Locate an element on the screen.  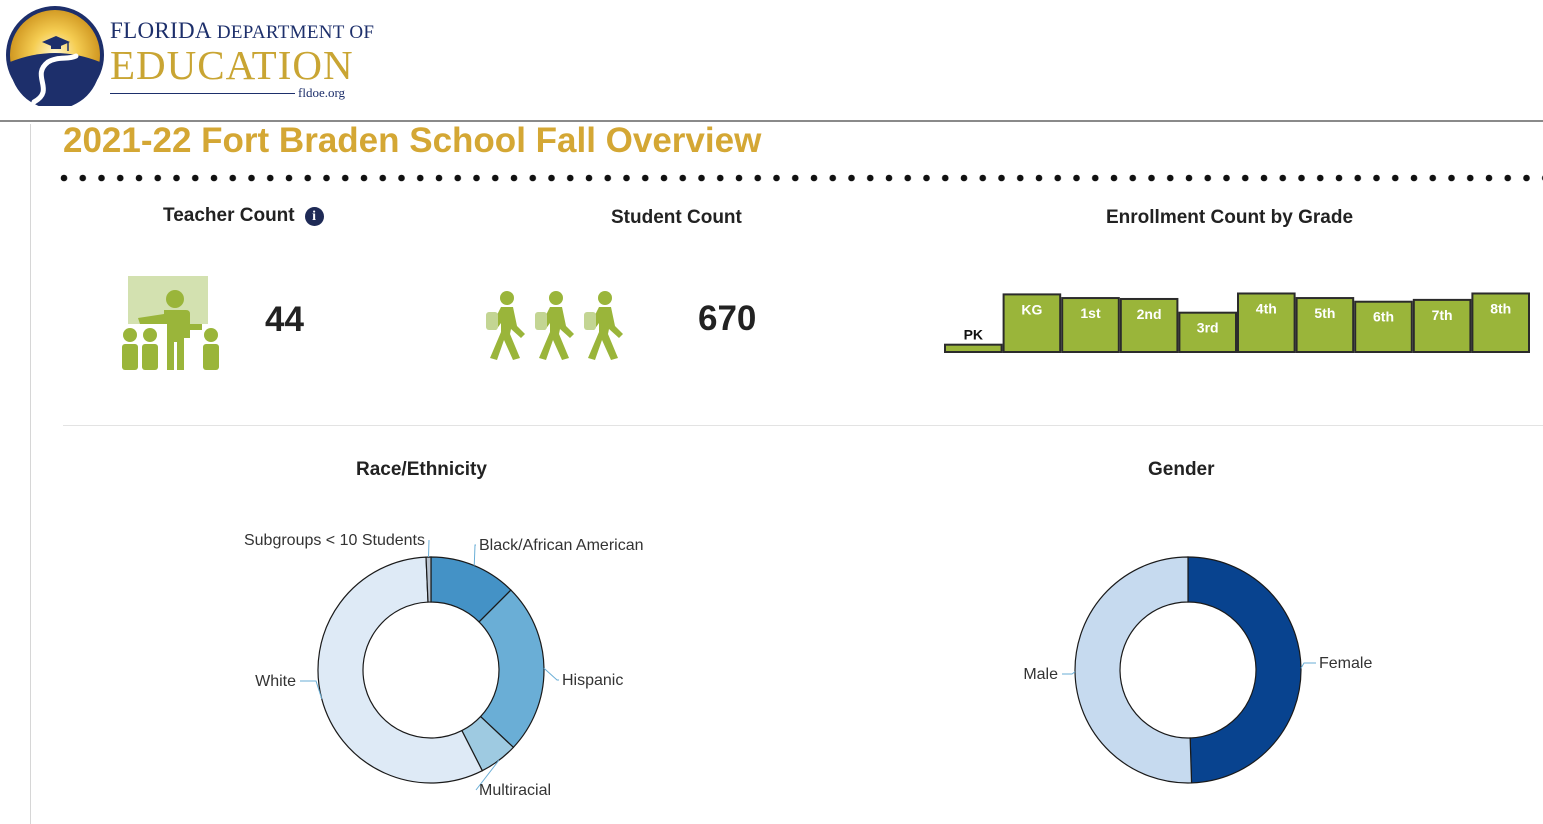
leader-line-multiracial is located at coordinates (487, 775).